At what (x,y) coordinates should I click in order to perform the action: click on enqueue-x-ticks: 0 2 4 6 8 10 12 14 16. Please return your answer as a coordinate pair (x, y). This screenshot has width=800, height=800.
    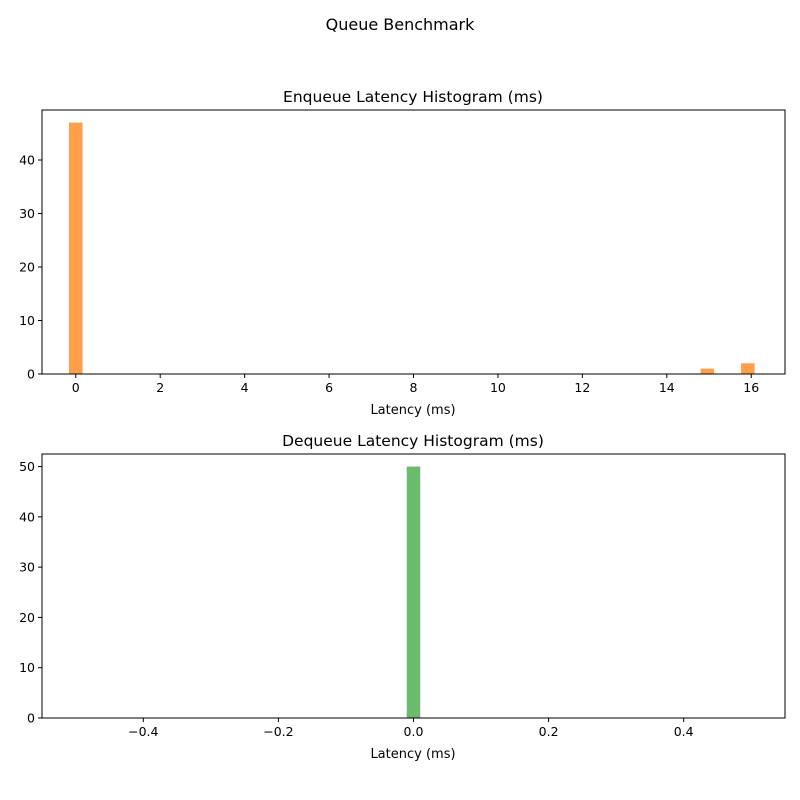
    Looking at the image, I should click on (415, 384).